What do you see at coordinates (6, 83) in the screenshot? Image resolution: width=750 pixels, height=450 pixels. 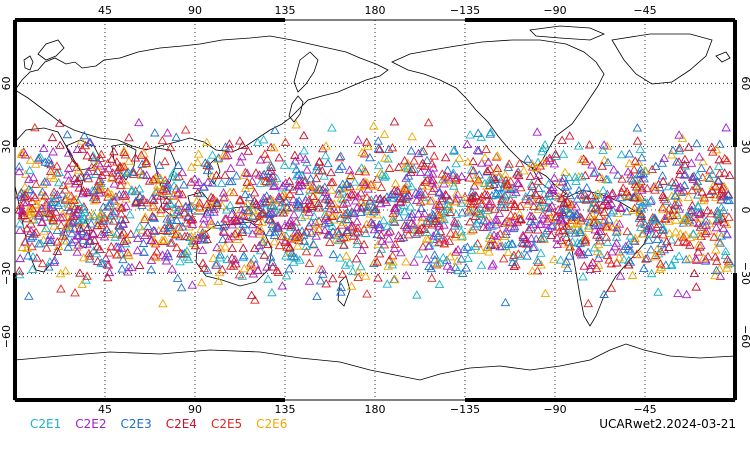 I see `left-lat-tick-label: 60` at bounding box center [6, 83].